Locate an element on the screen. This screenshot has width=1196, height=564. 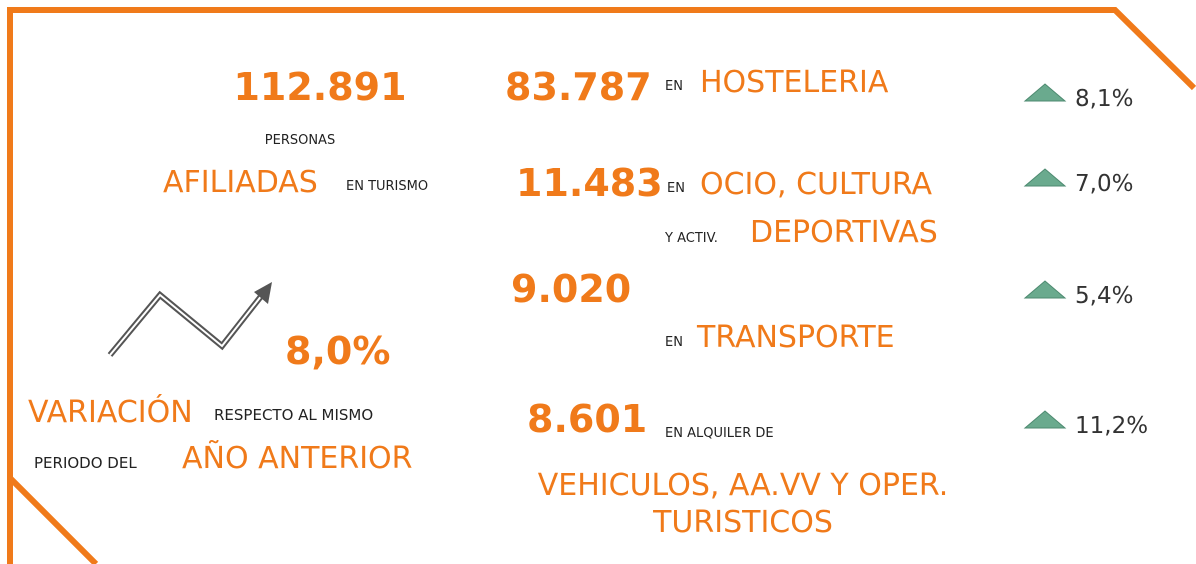
variation-text: PERIODO DEL is located at coordinates (85, 463).